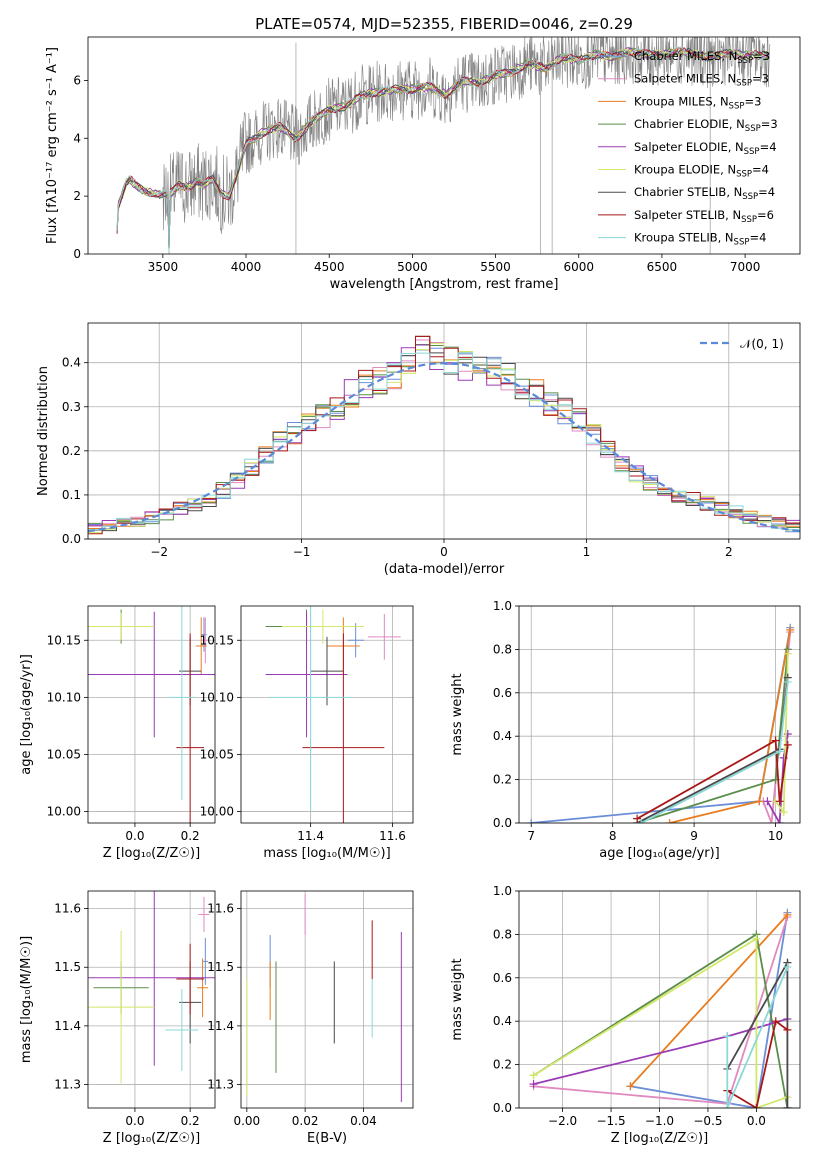  Describe the element at coordinates (77, 80) in the screenshot. I see `y-tick-label: 6` at that location.